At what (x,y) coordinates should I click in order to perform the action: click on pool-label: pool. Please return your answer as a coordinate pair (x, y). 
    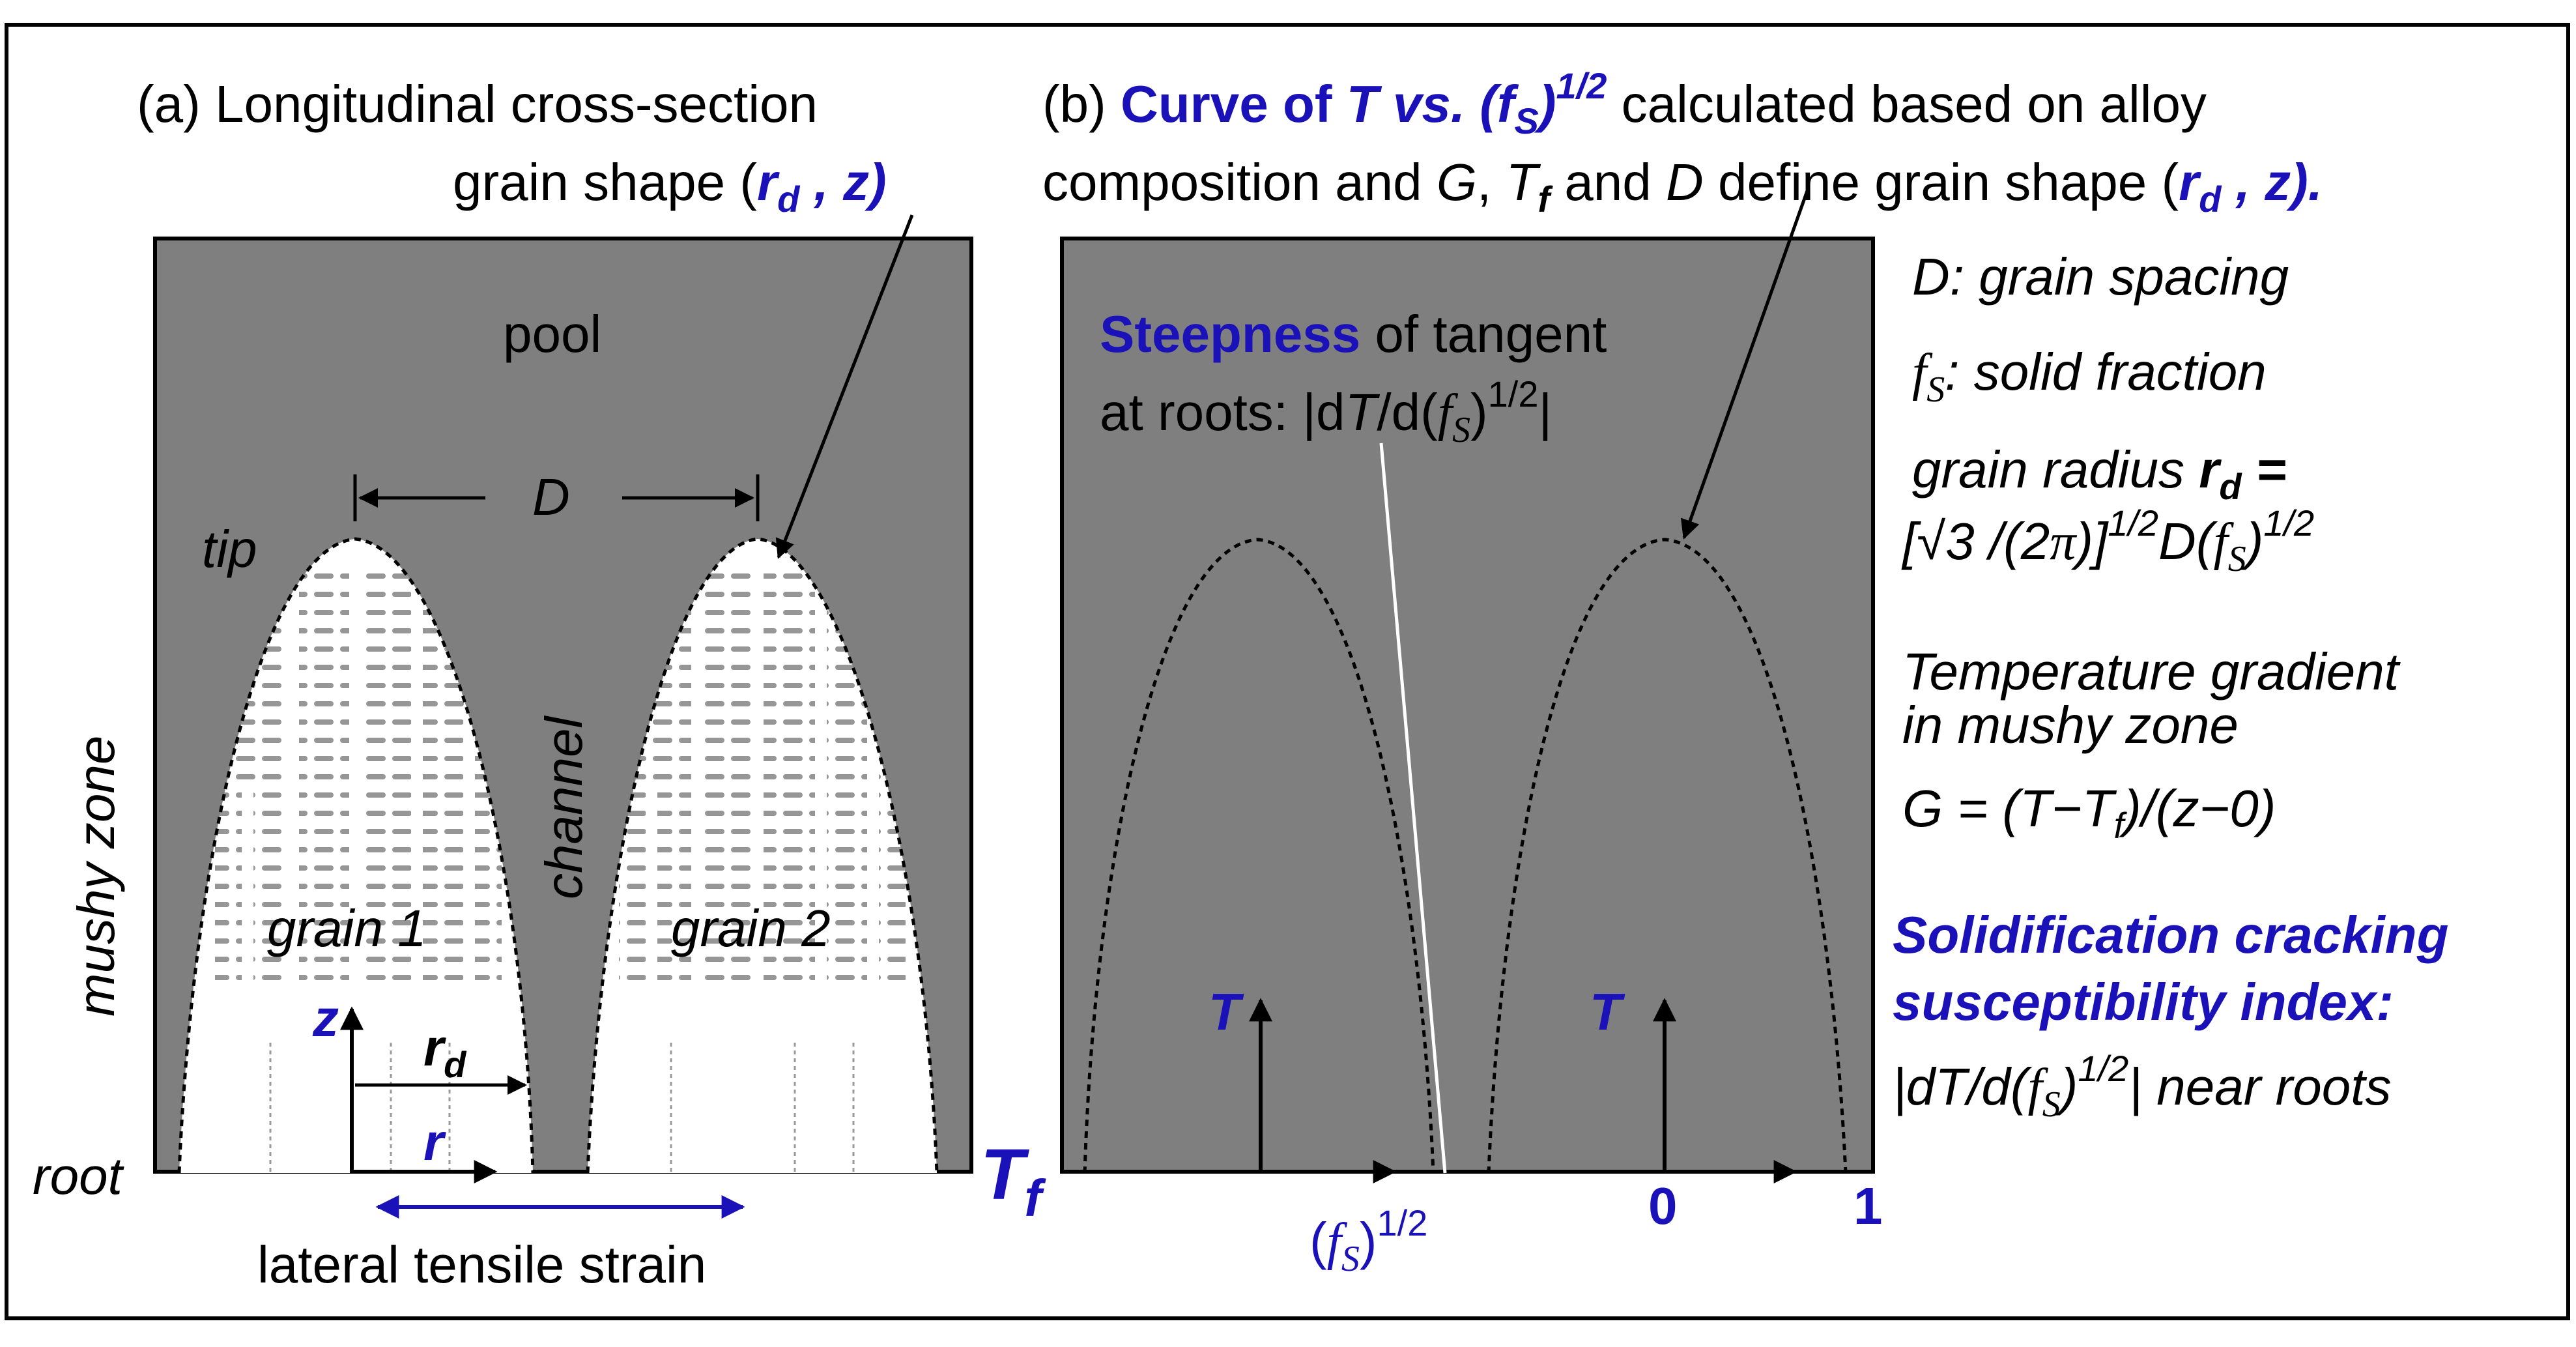
    Looking at the image, I should click on (552, 334).